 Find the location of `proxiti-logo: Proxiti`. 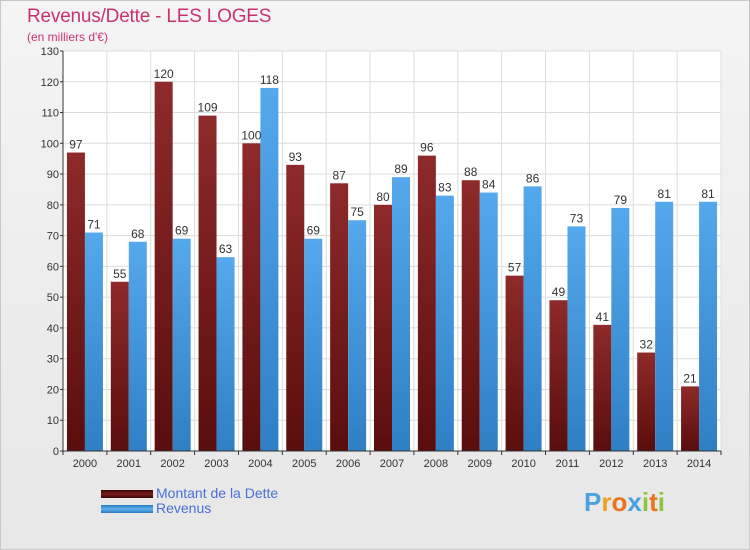

proxiti-logo: Proxiti is located at coordinates (624, 502).